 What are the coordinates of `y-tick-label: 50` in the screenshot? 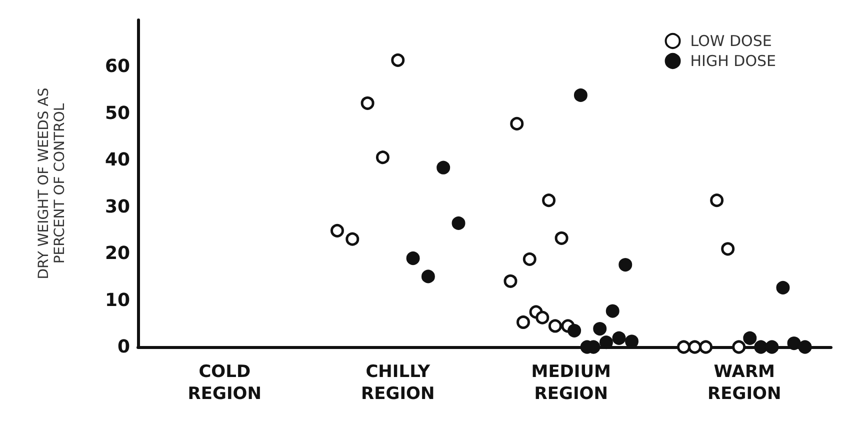 It's located at (117, 113).